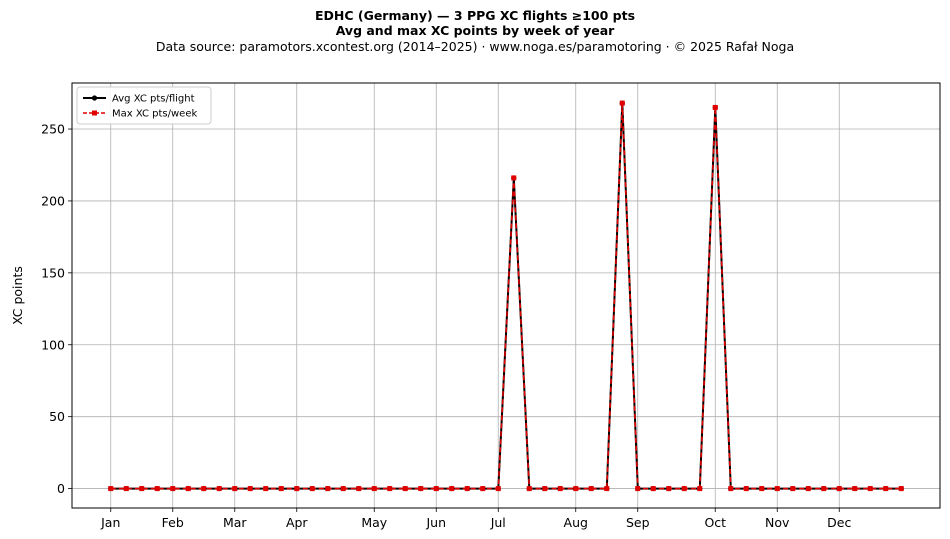 The width and height of the screenshot is (950, 539). Describe the element at coordinates (154, 114) in the screenshot. I see `legend-label: Max XC pts/week` at that location.